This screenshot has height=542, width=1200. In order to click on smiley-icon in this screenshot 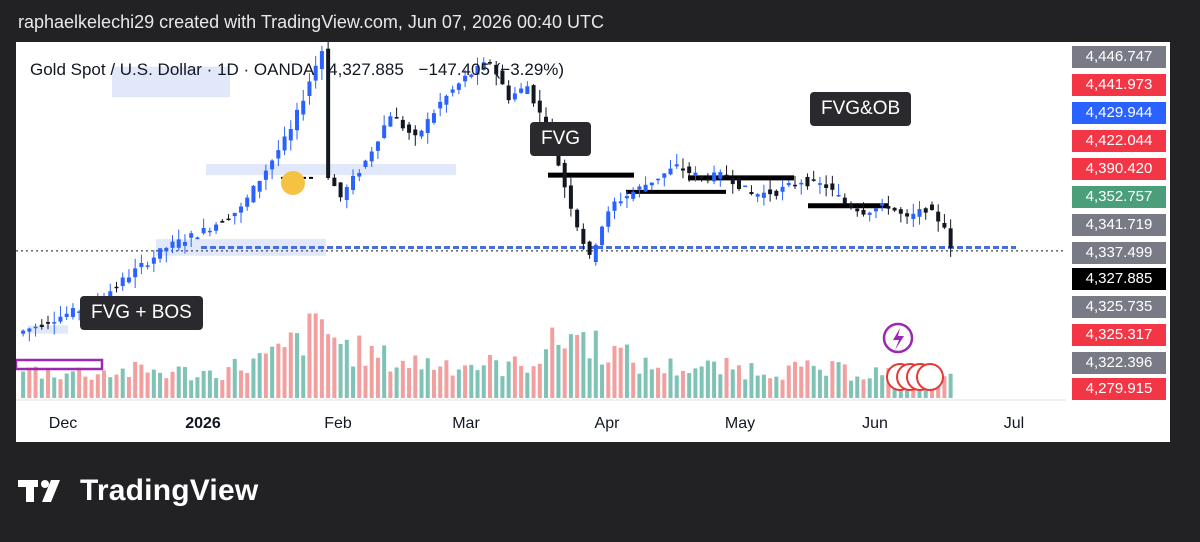, I will do `click(293, 183)`.